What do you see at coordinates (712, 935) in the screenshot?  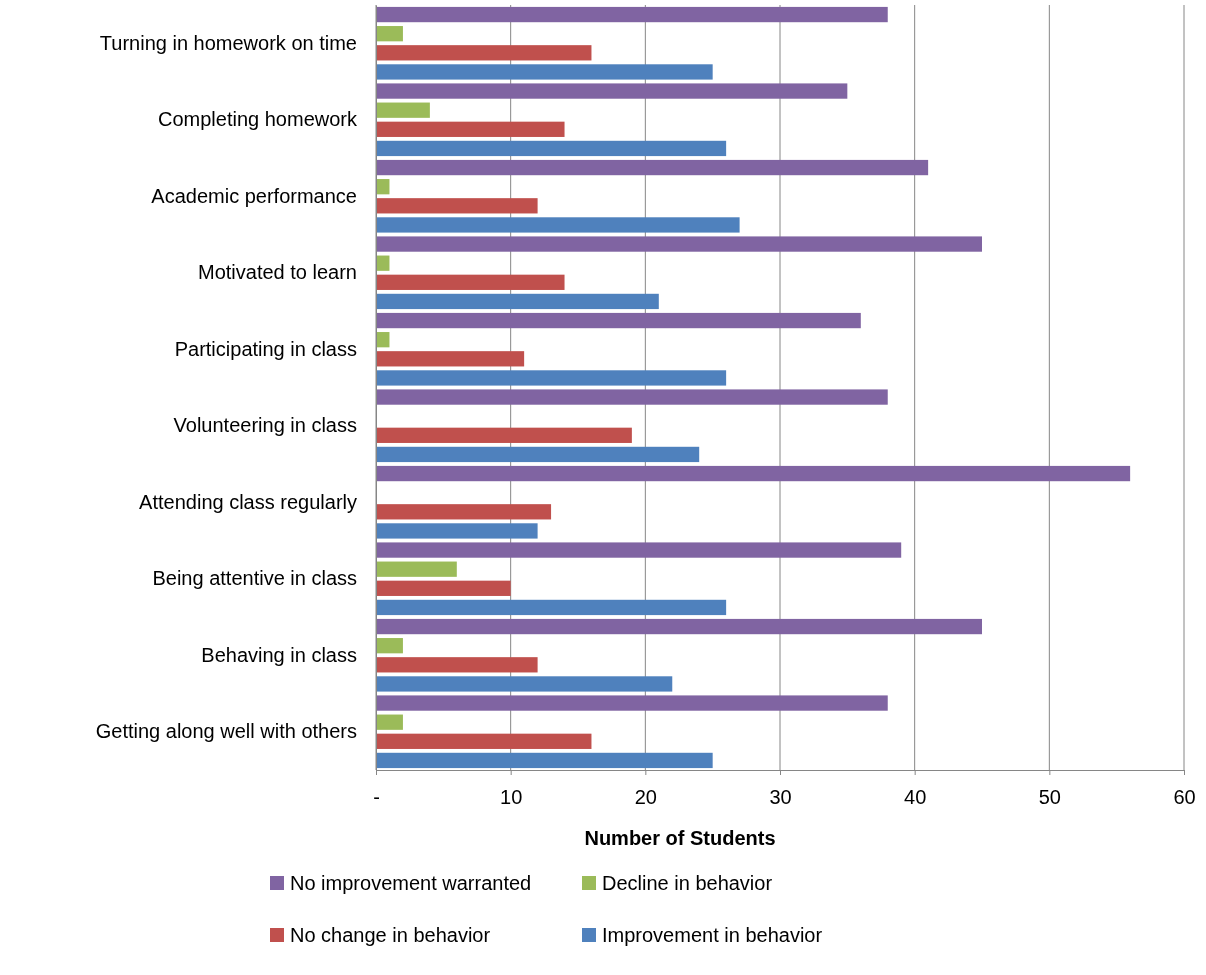 I see `legend-label: Improvement in behavior` at bounding box center [712, 935].